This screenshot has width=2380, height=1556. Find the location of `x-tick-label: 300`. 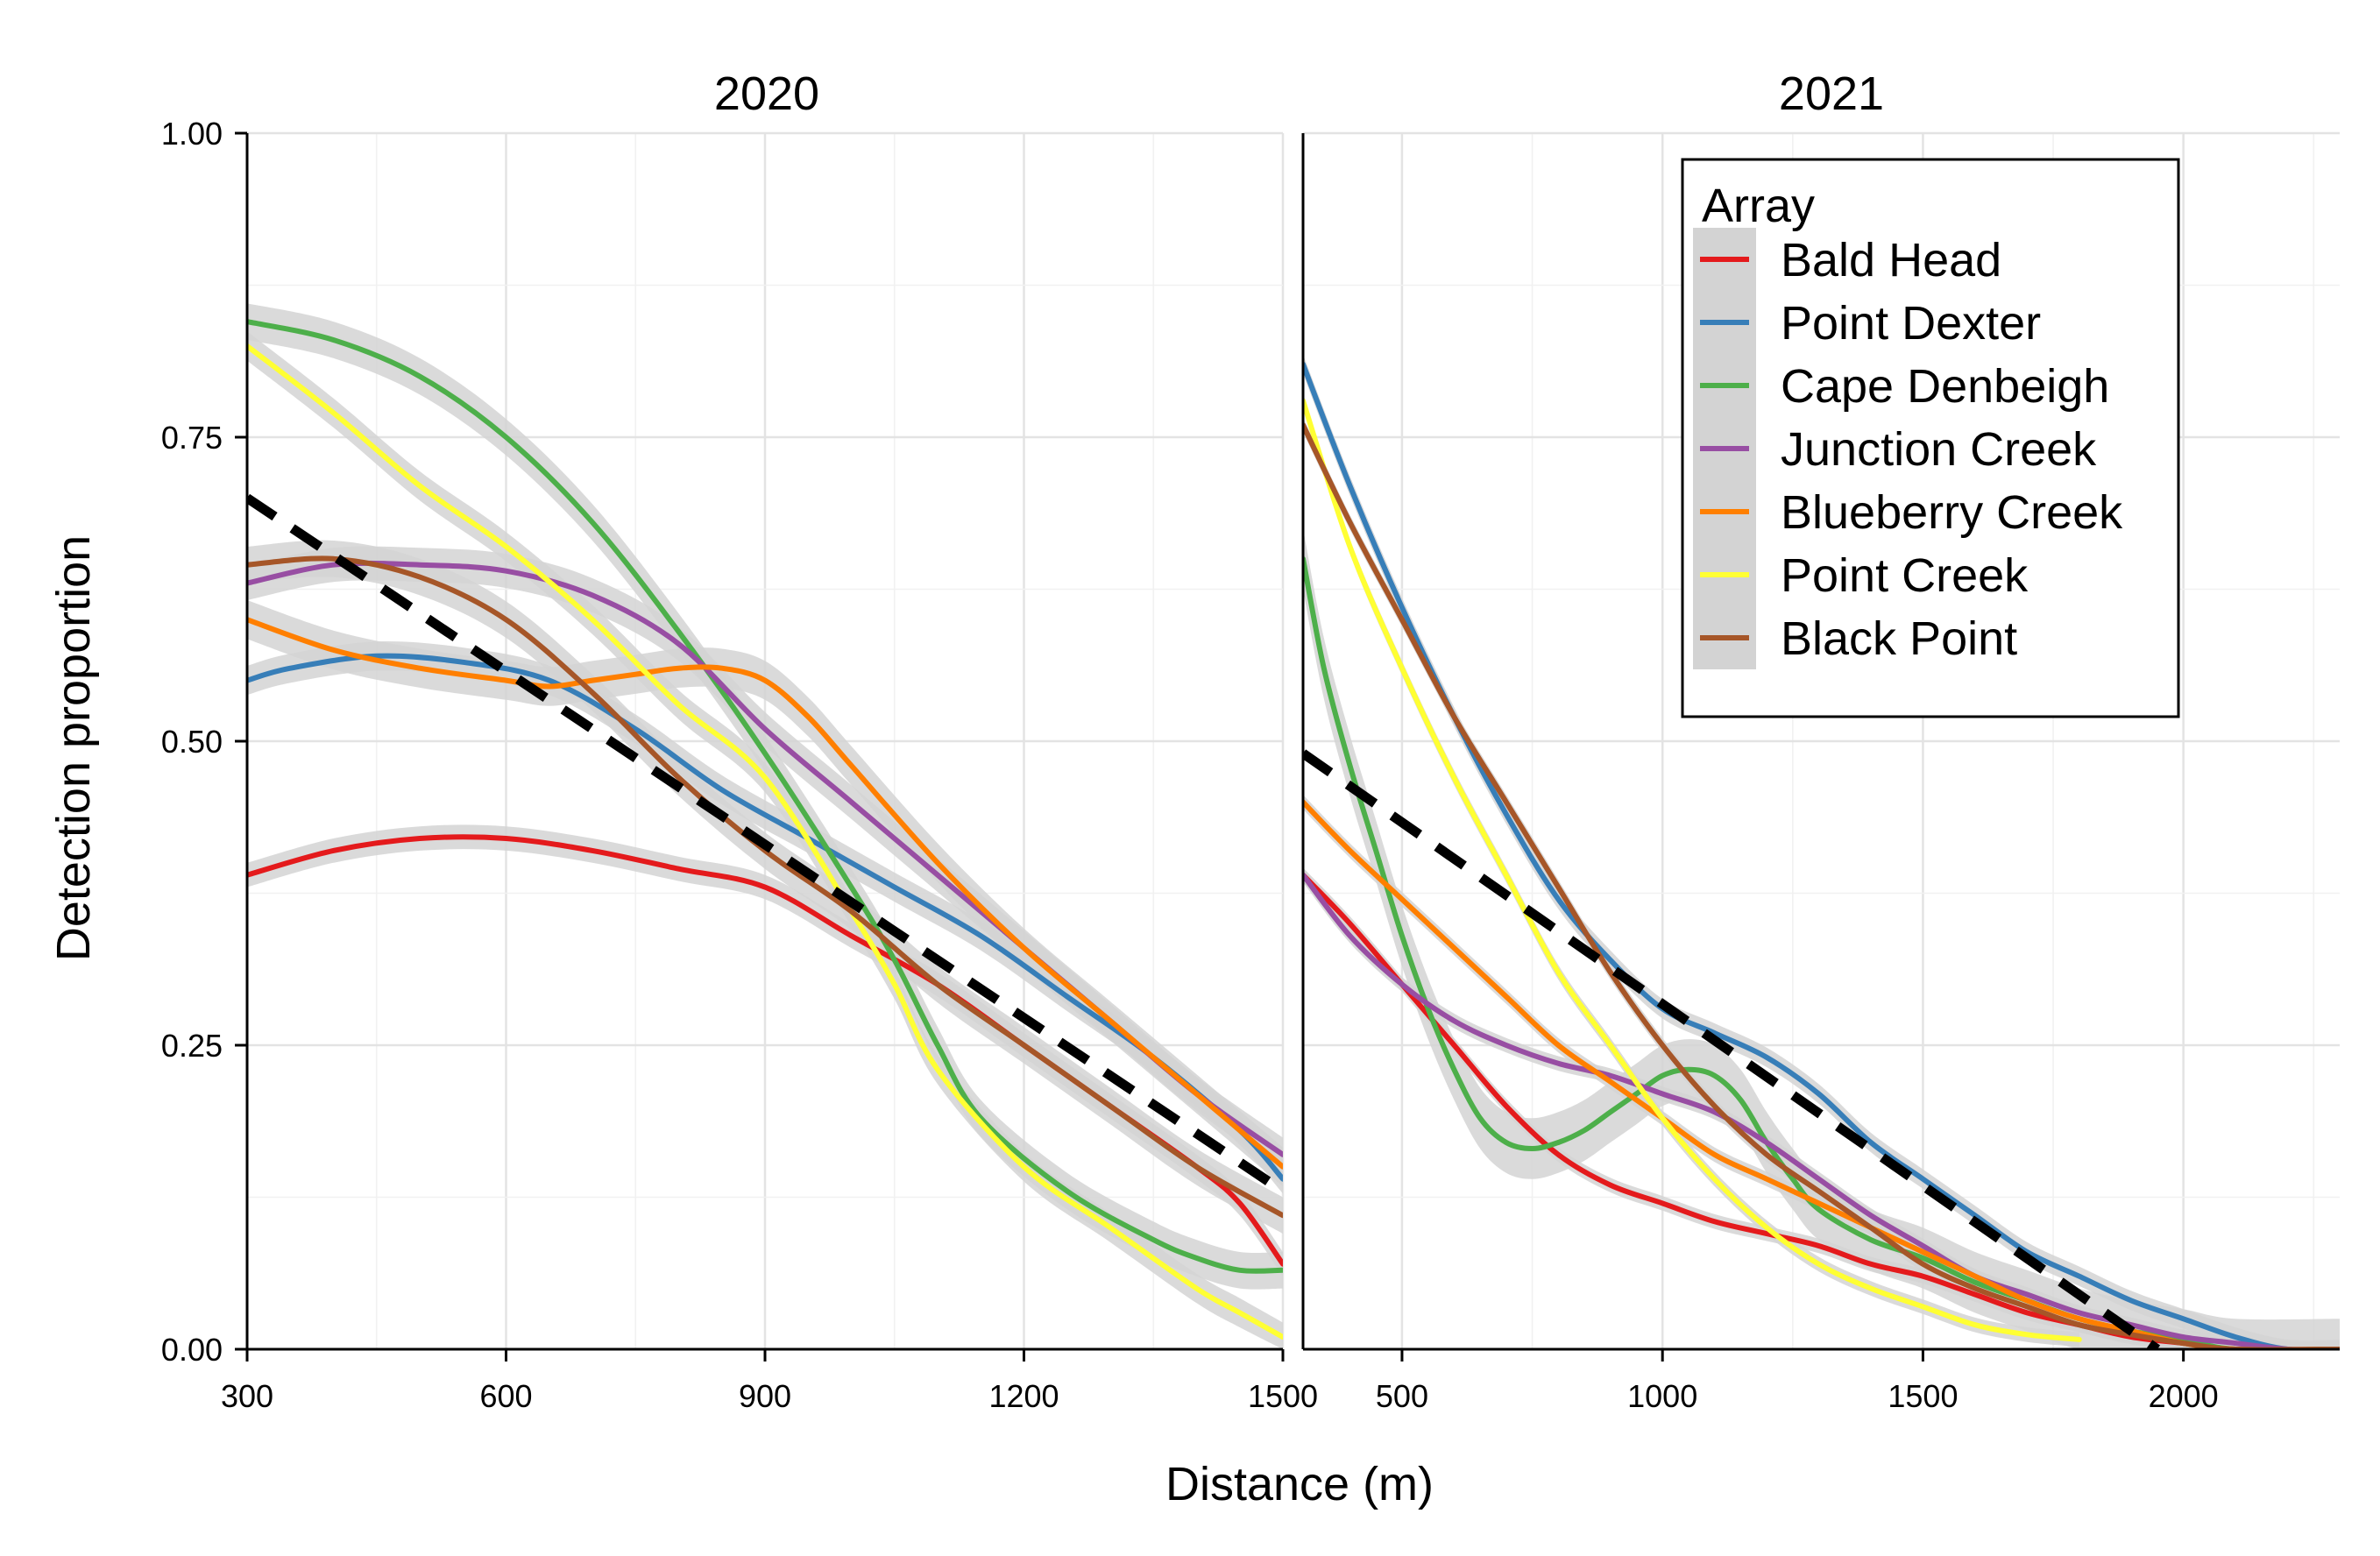

x-tick-label: 300 is located at coordinates (247, 1396).